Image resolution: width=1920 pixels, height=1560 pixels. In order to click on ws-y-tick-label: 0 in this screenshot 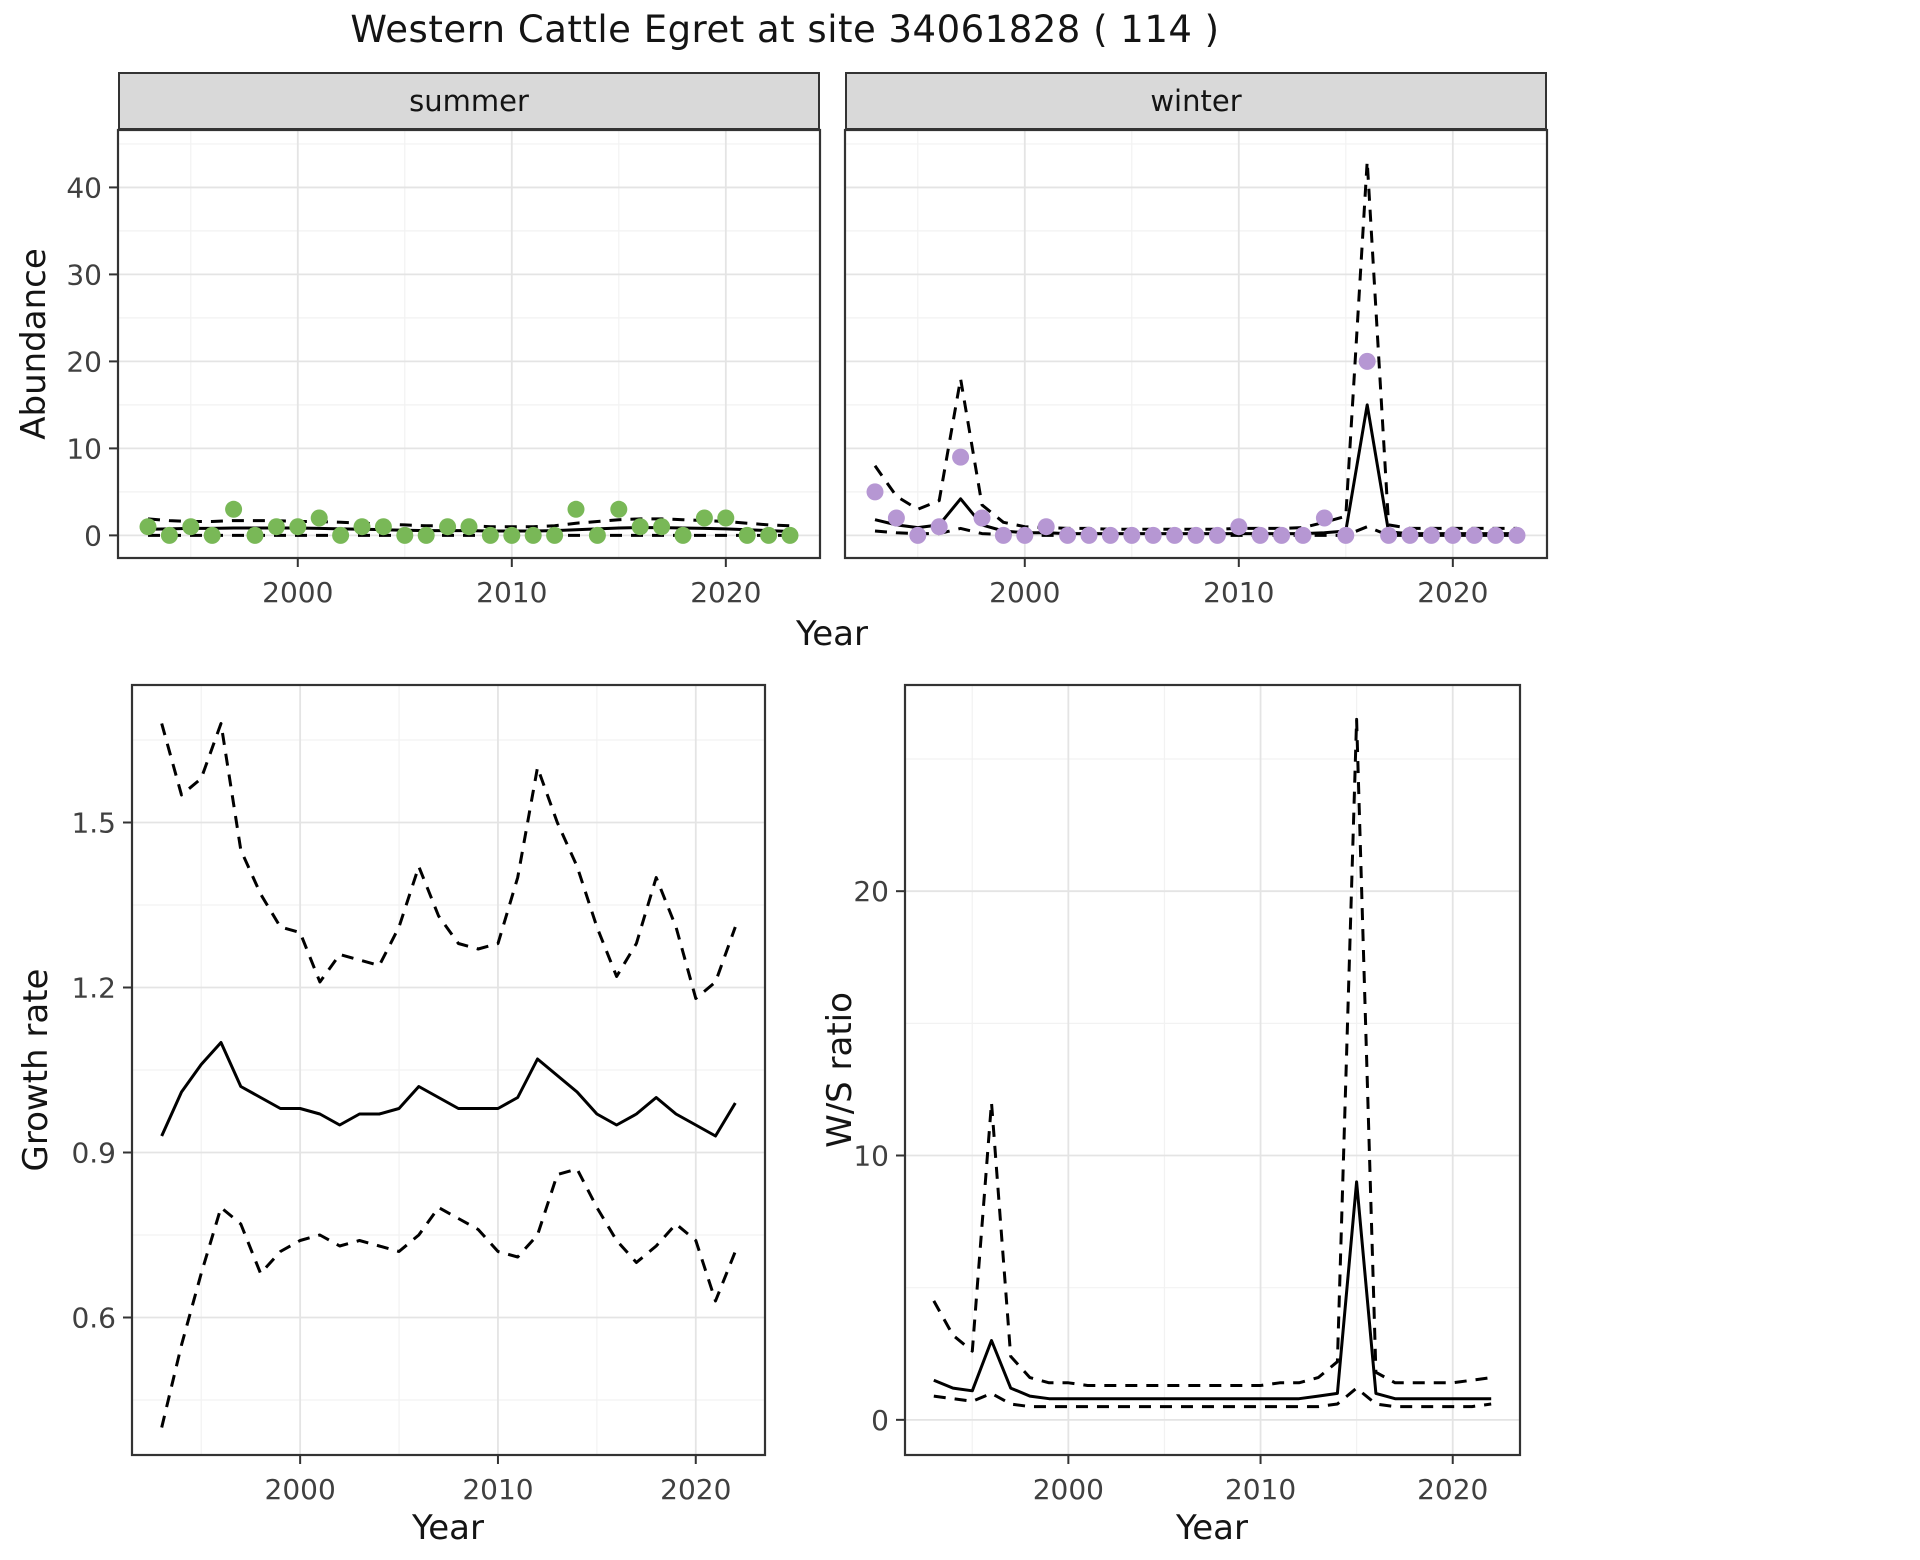, I will do `click(880, 1420)`.